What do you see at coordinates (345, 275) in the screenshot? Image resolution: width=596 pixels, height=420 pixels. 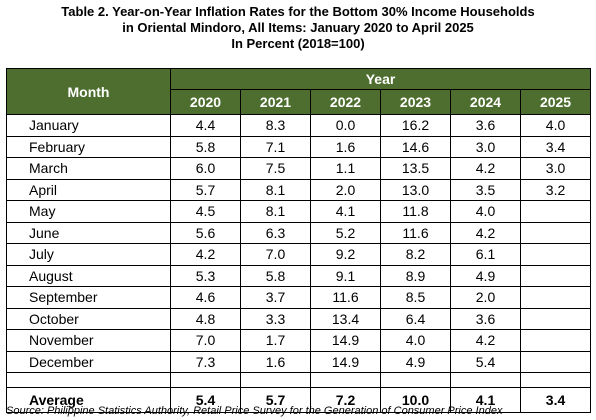 I see `value-cell-2022: 9.1` at bounding box center [345, 275].